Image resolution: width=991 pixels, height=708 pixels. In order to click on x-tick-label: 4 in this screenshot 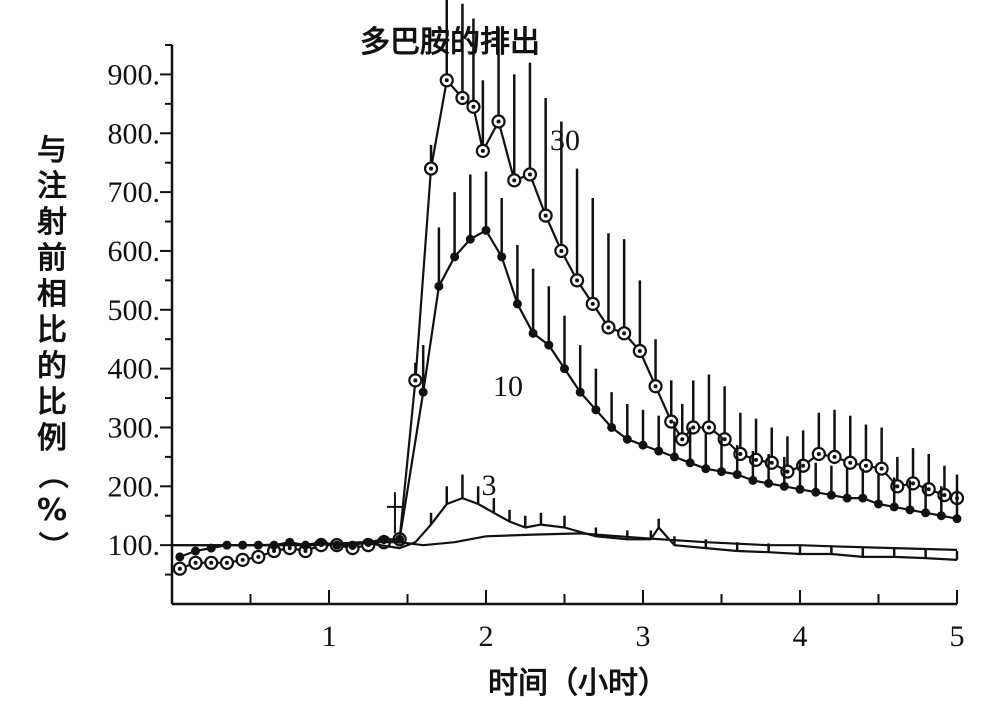, I will do `click(800, 636)`.